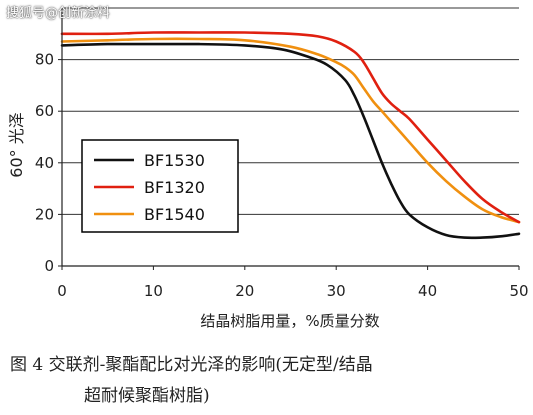  I want to click on figure-caption-line-1: 图 4 交联剂-聚酯配比对光泽的影响(无定型/结晶, so click(191, 365).